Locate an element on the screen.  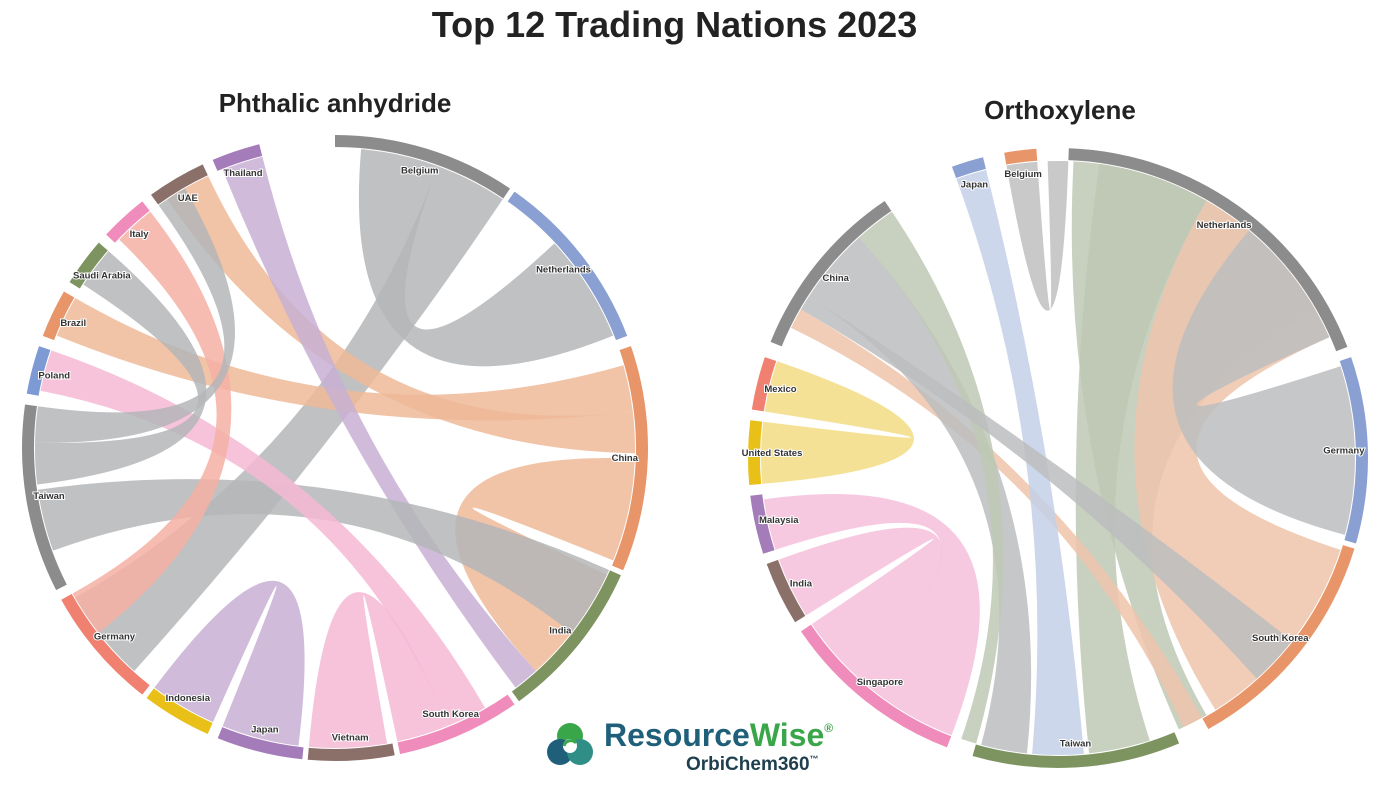
segment-indonesia is located at coordinates (179, 711).